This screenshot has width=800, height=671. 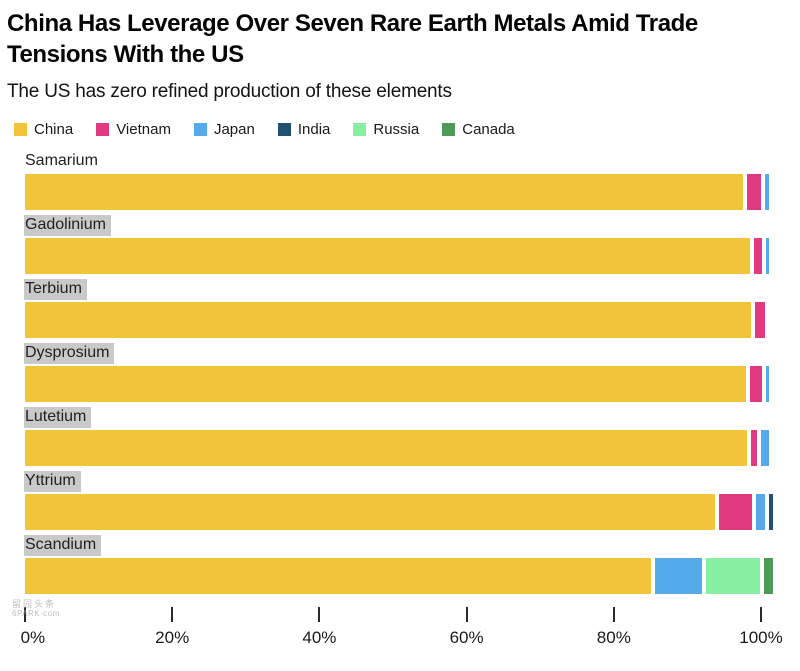 I want to click on bar-dysprosium, so click(x=397, y=384).